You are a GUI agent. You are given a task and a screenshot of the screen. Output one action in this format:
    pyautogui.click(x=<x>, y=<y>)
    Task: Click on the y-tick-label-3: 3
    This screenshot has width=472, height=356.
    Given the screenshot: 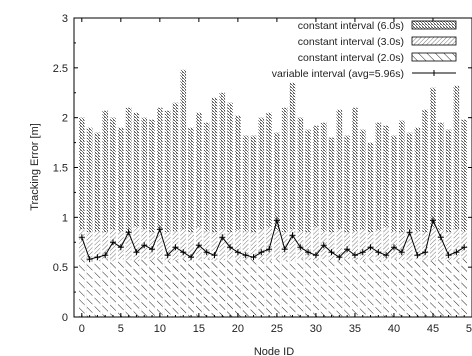 What is the action you would take?
    pyautogui.click(x=65, y=19)
    